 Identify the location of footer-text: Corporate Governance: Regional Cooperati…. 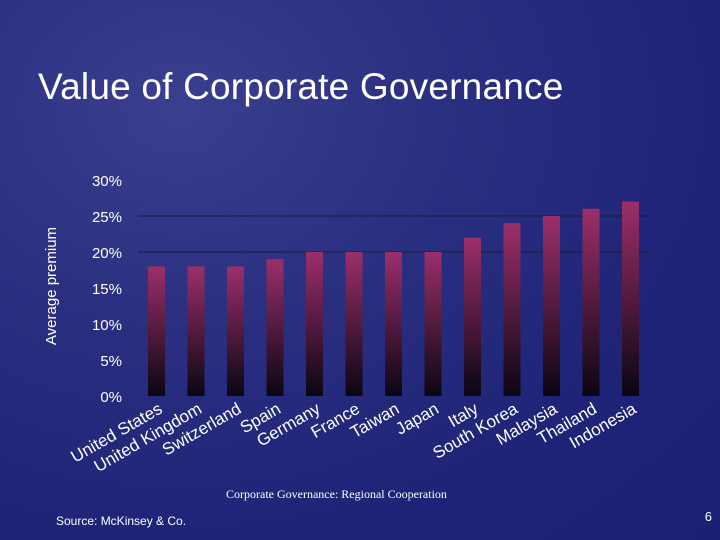
(336, 494).